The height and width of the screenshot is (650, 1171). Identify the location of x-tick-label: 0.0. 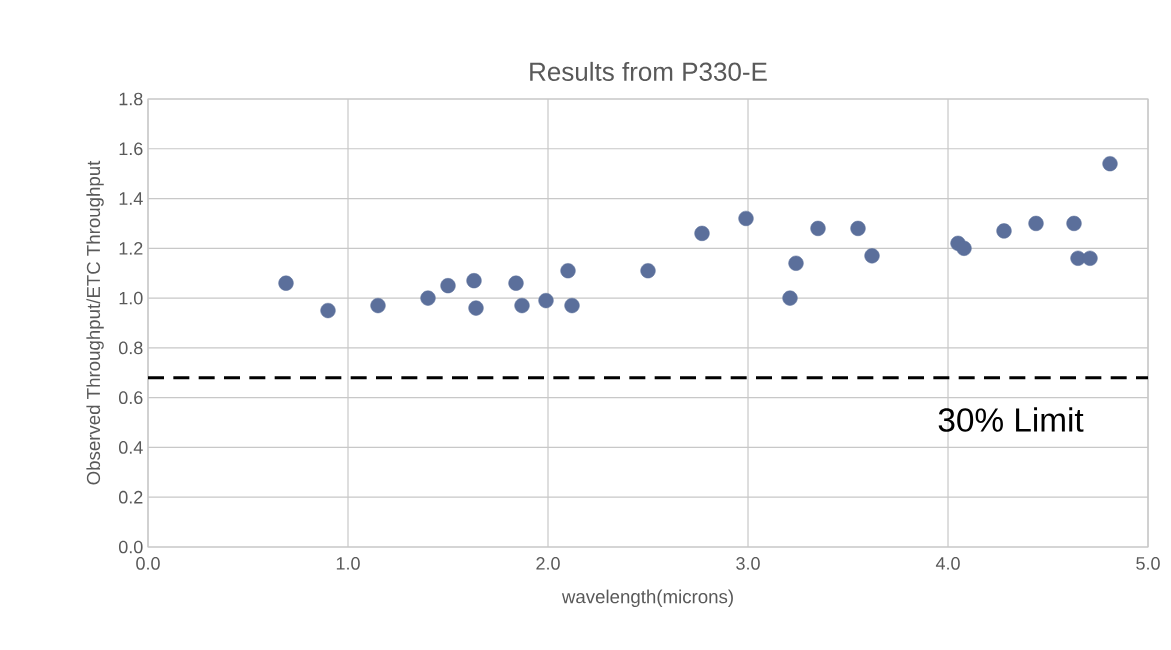
(148, 563).